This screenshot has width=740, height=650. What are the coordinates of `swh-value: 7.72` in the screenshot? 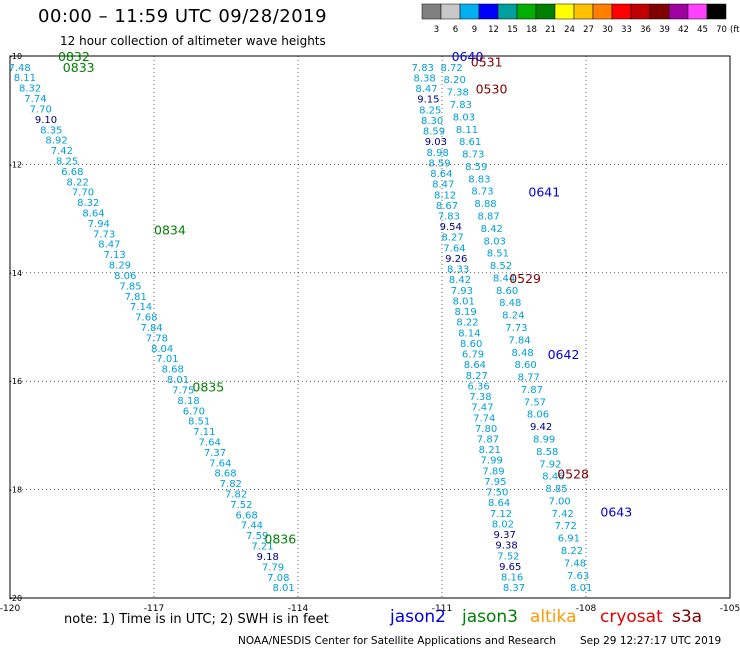 It's located at (566, 526).